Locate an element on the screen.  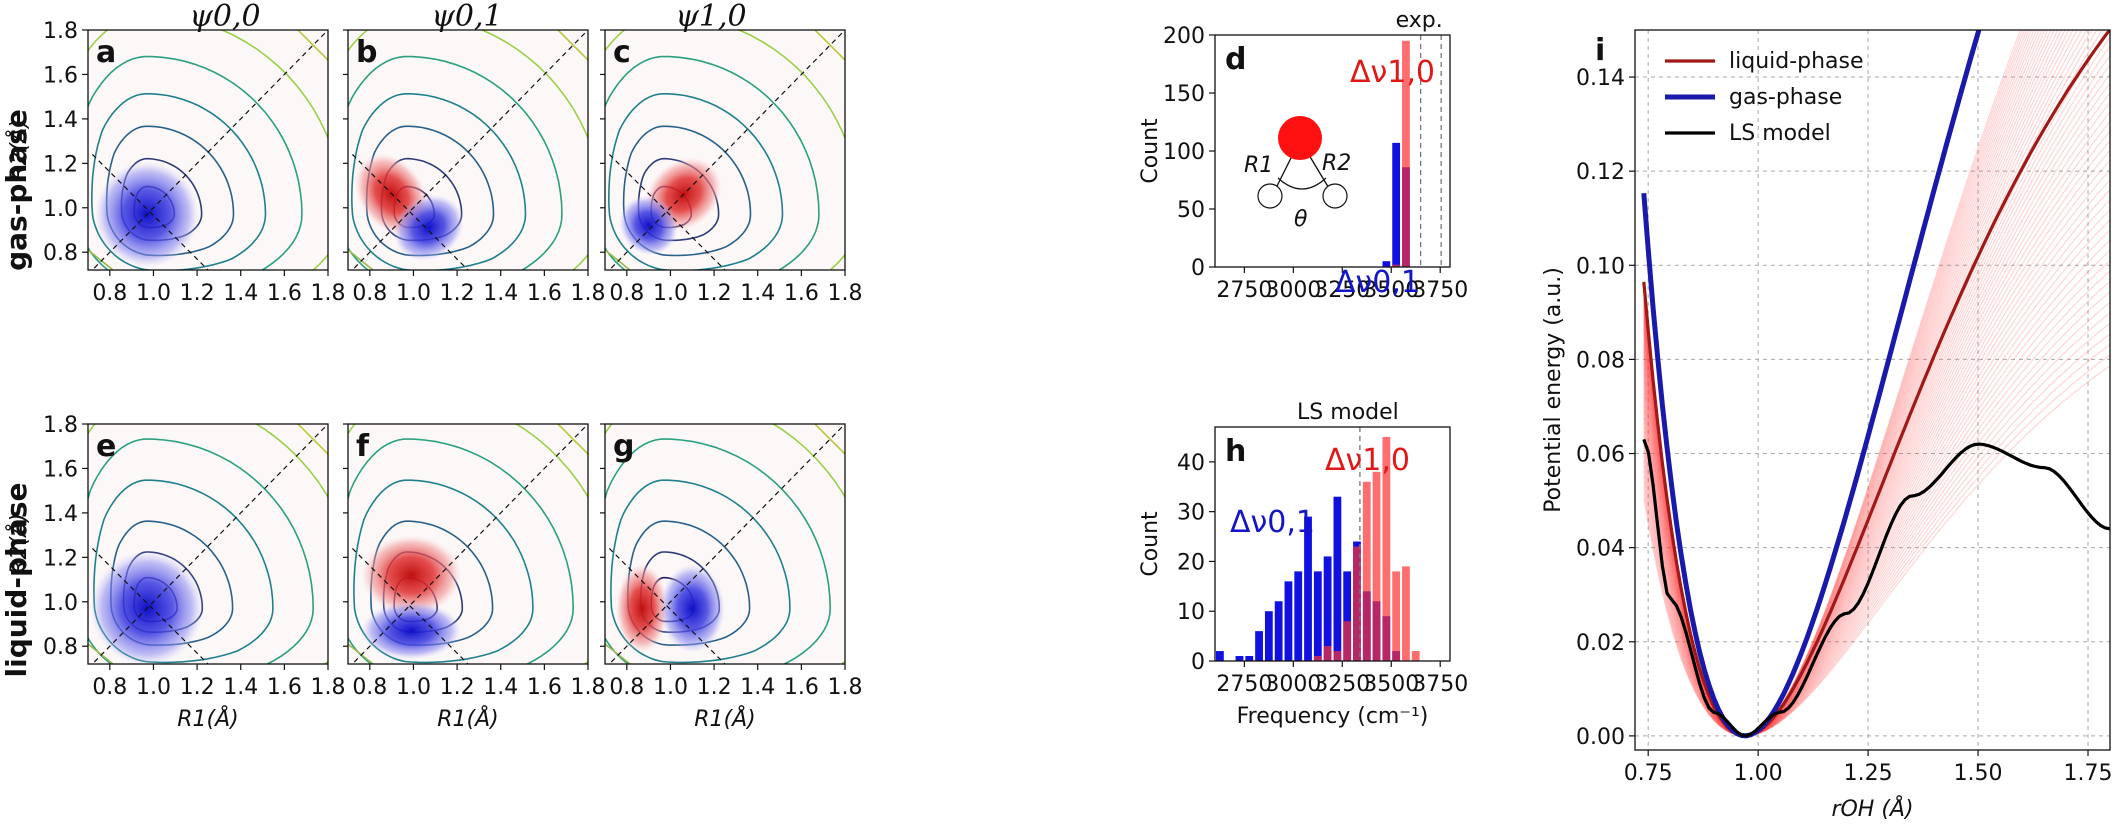
plot-background is located at coordinates (1332, 151).